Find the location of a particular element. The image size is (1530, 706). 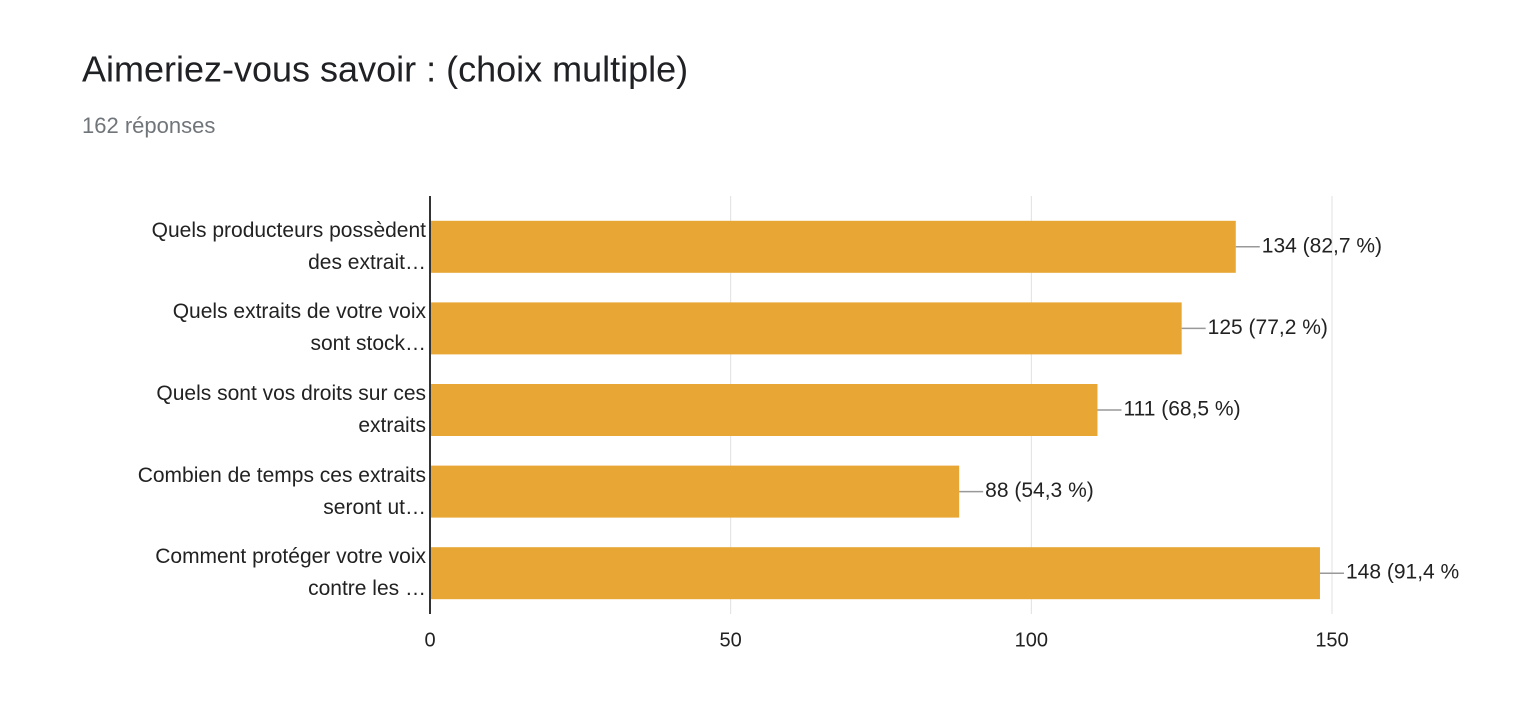

x-tick-label: 150 is located at coordinates (1331, 640).